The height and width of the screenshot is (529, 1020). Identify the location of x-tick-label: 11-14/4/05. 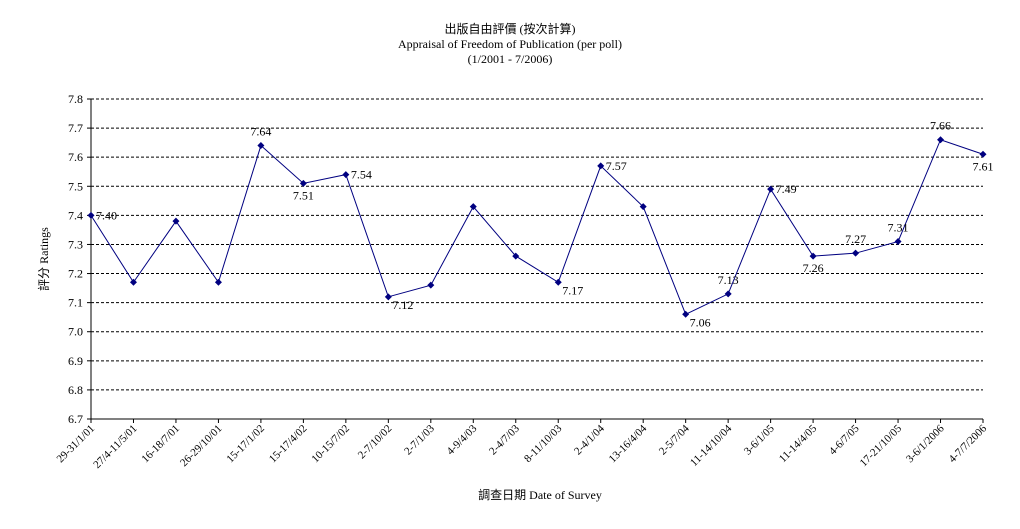
(798, 443).